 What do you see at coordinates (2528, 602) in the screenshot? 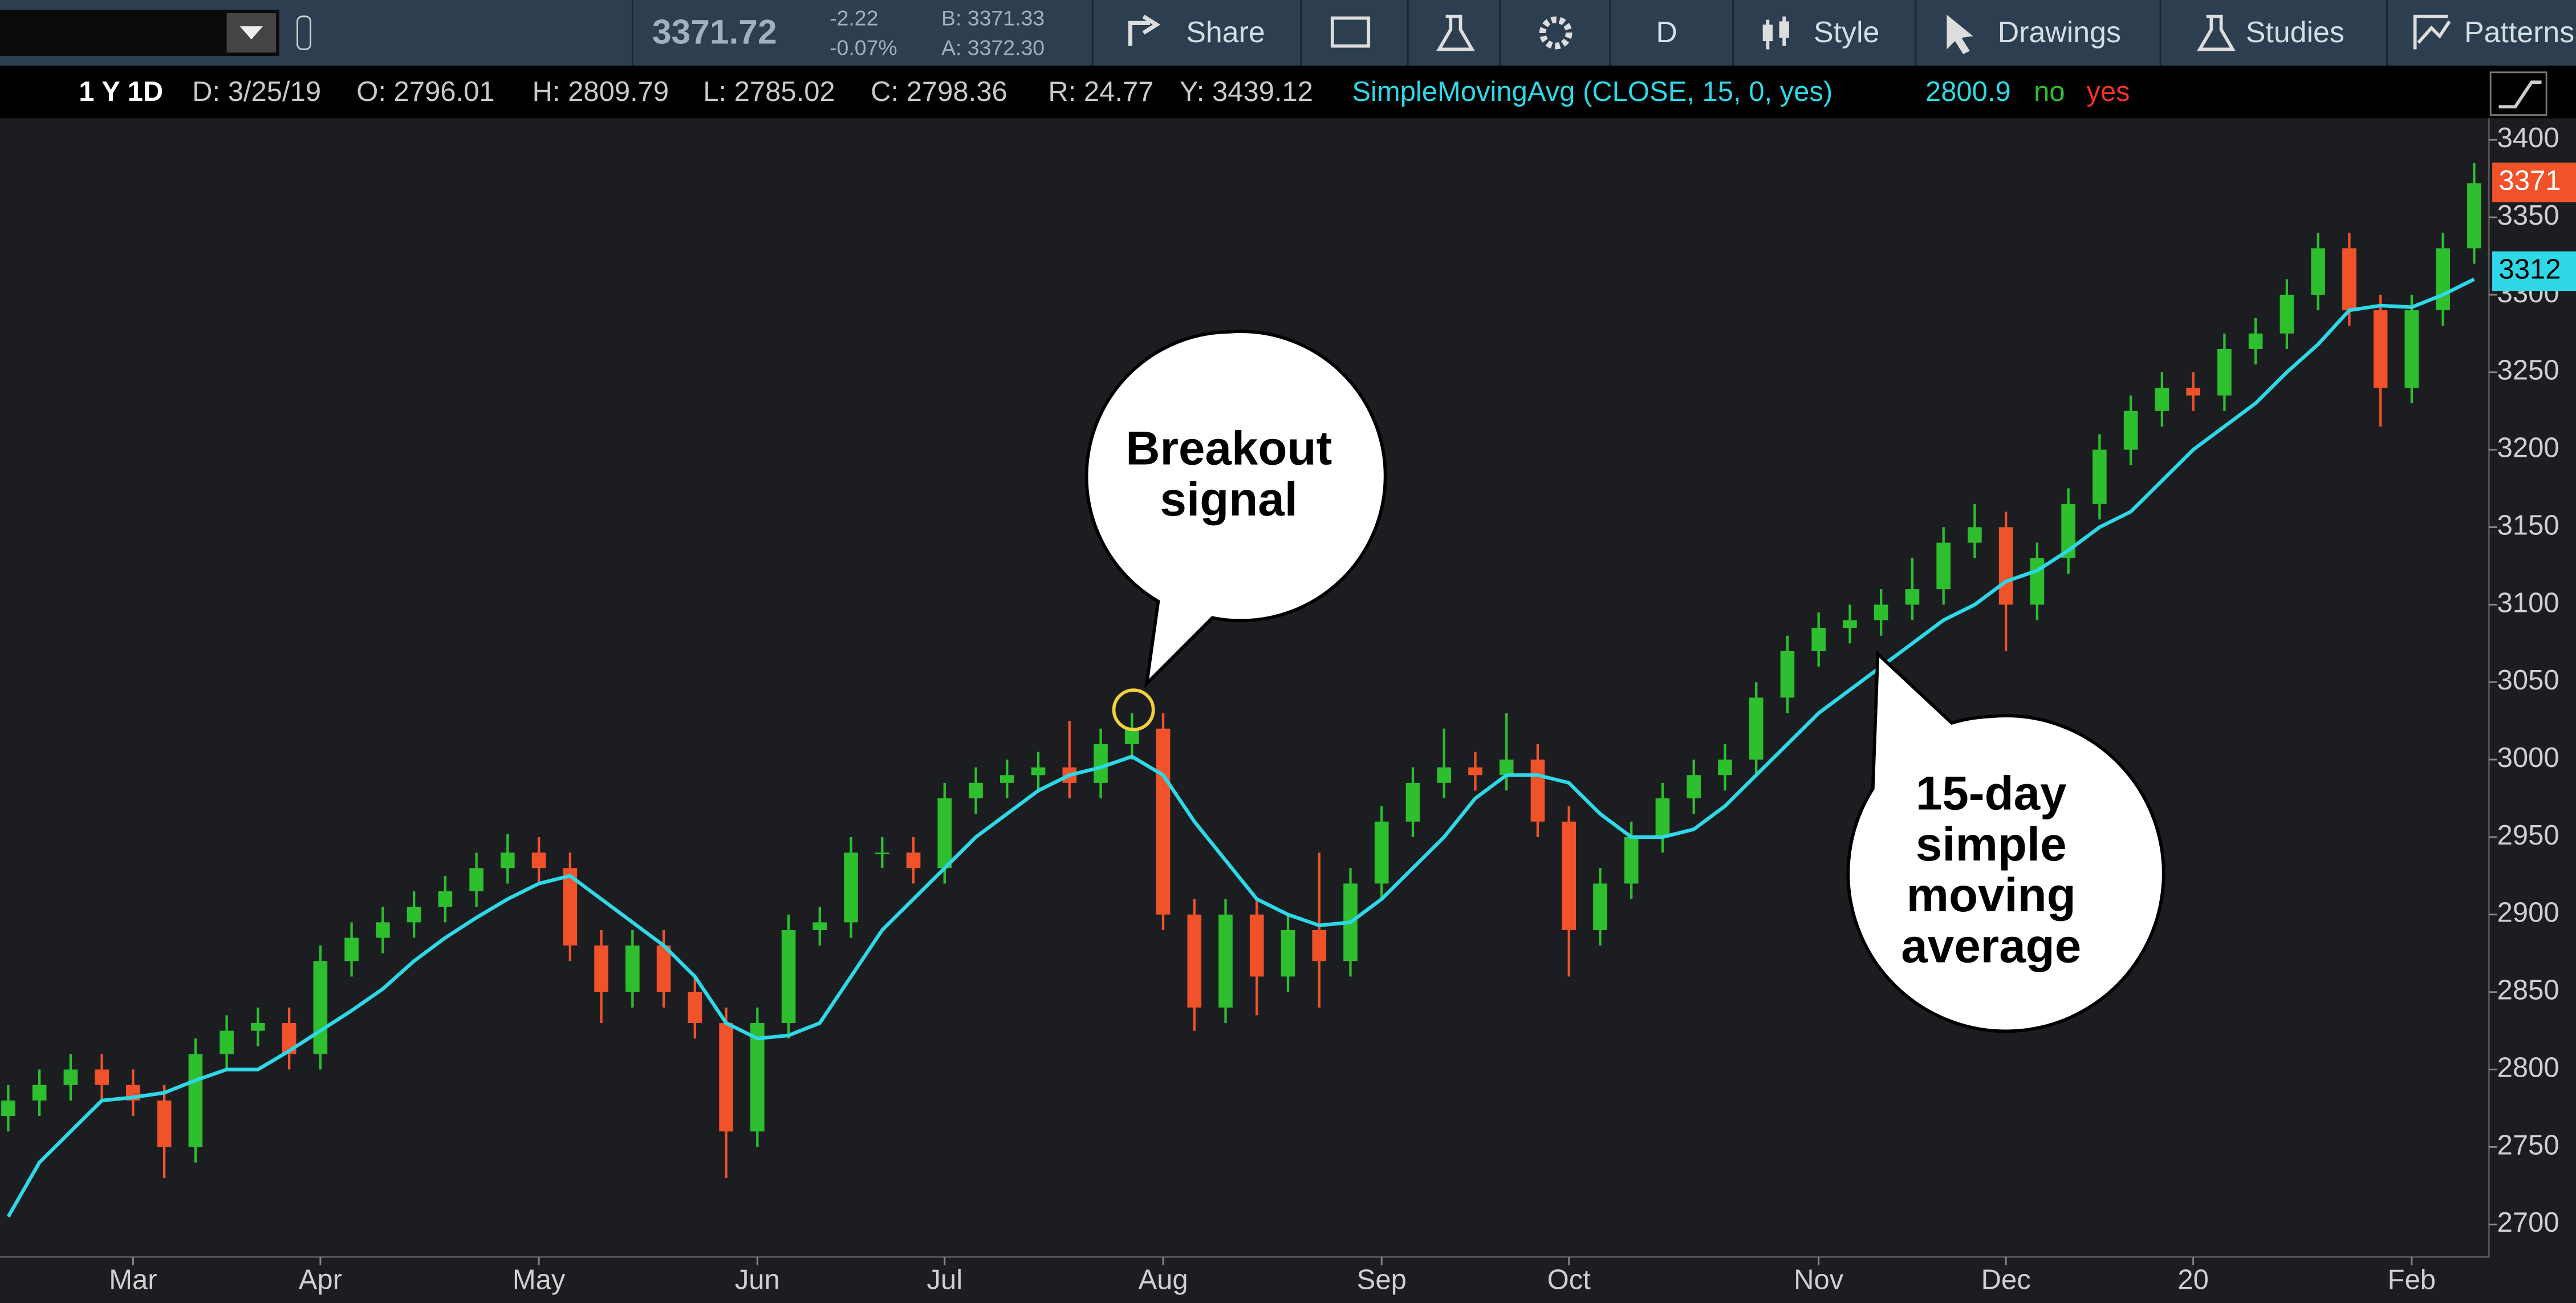
I see `y-tick-label: 3100` at bounding box center [2528, 602].